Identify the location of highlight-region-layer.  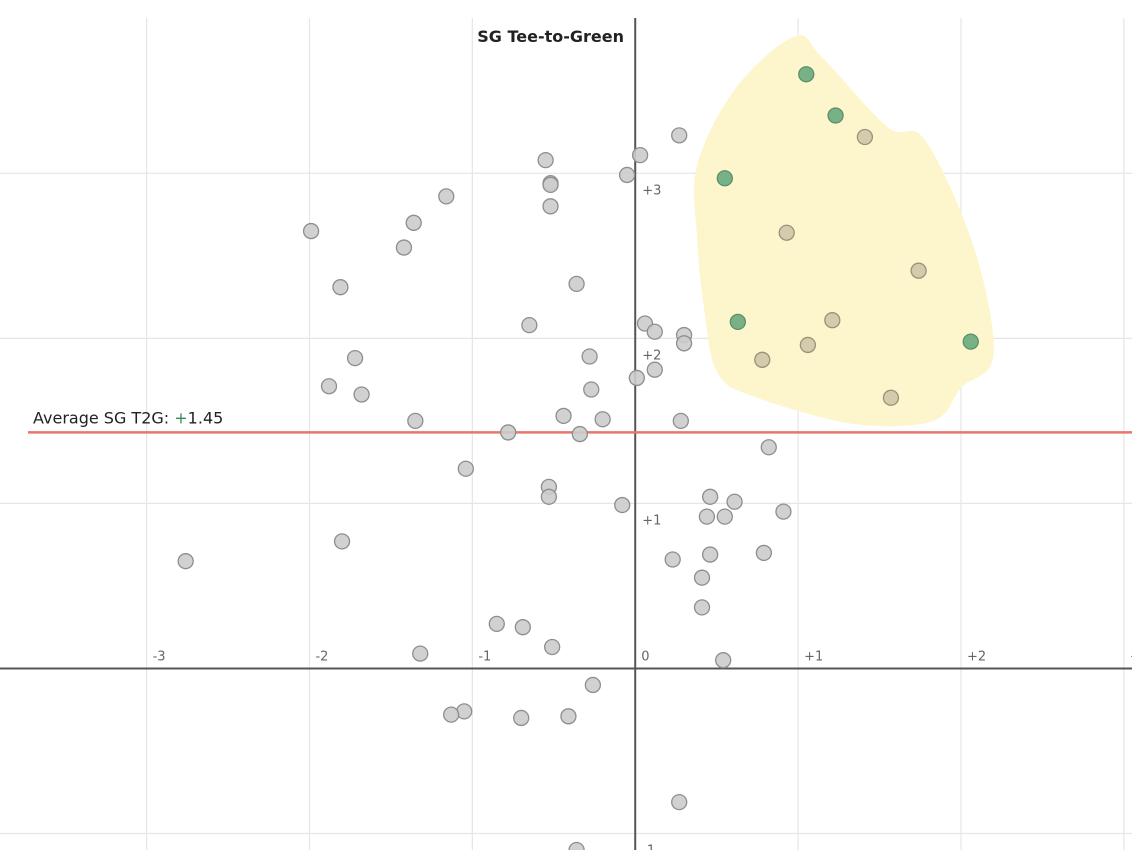
(843, 231).